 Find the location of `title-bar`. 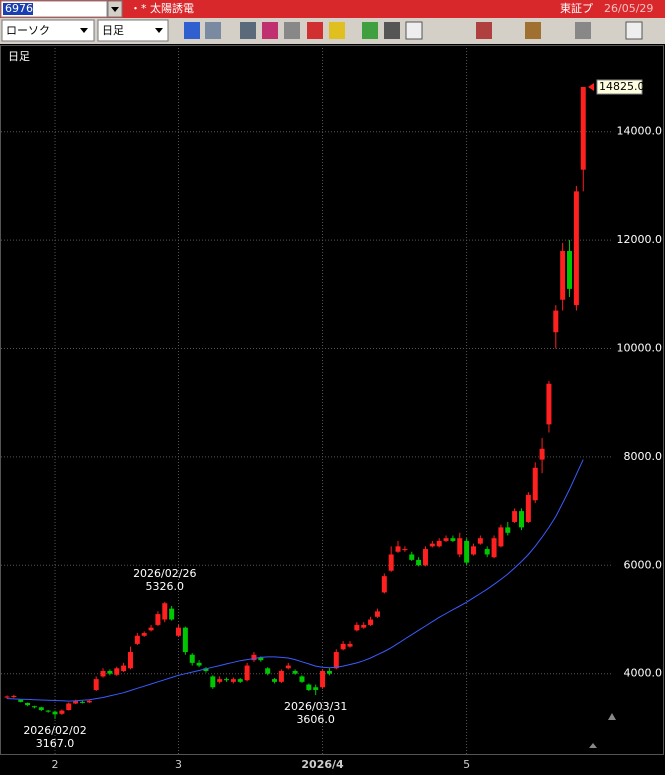

title-bar is located at coordinates (332, 9).